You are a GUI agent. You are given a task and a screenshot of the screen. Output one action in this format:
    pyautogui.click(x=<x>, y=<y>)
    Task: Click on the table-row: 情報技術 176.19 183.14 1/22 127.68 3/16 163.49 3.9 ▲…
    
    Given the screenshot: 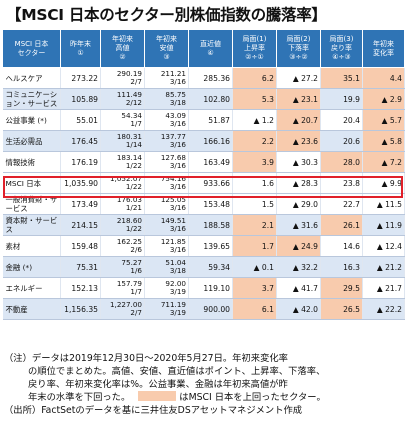 What is the action you would take?
    pyautogui.click(x=203, y=162)
    